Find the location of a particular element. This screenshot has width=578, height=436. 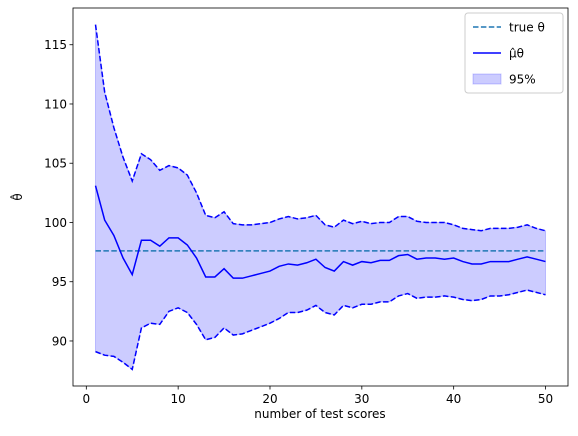

y-axis-label: θ̂ is located at coordinates (17, 196).